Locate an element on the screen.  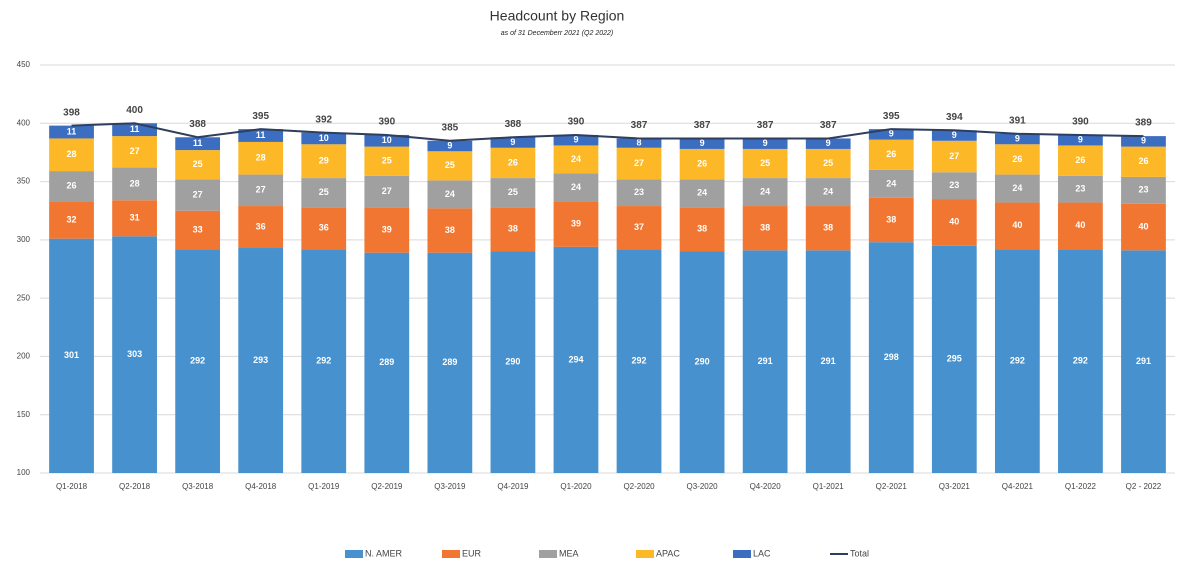
y-tick-label: 350 is located at coordinates (24, 181).